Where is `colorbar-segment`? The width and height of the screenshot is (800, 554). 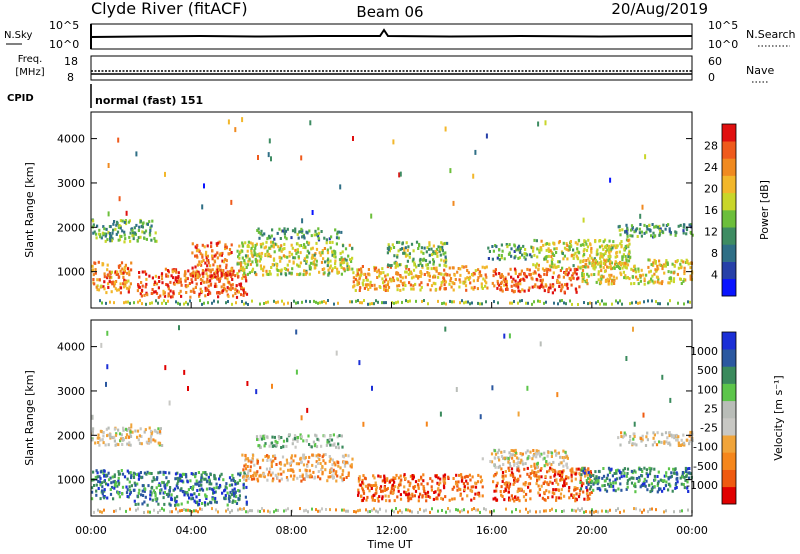 colorbar-segment is located at coordinates (729, 219).